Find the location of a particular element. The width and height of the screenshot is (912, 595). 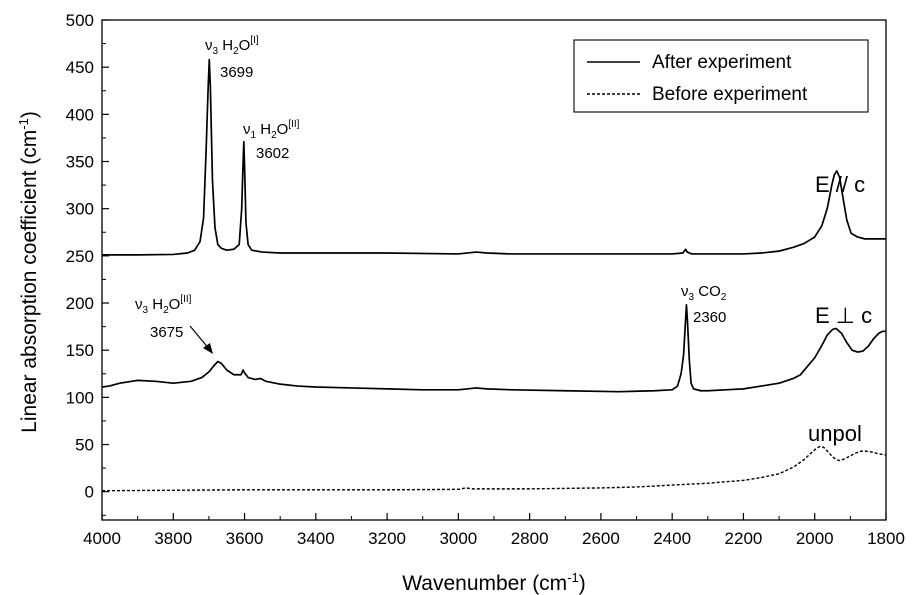

x-tick-label: 2400 is located at coordinates (672, 538).